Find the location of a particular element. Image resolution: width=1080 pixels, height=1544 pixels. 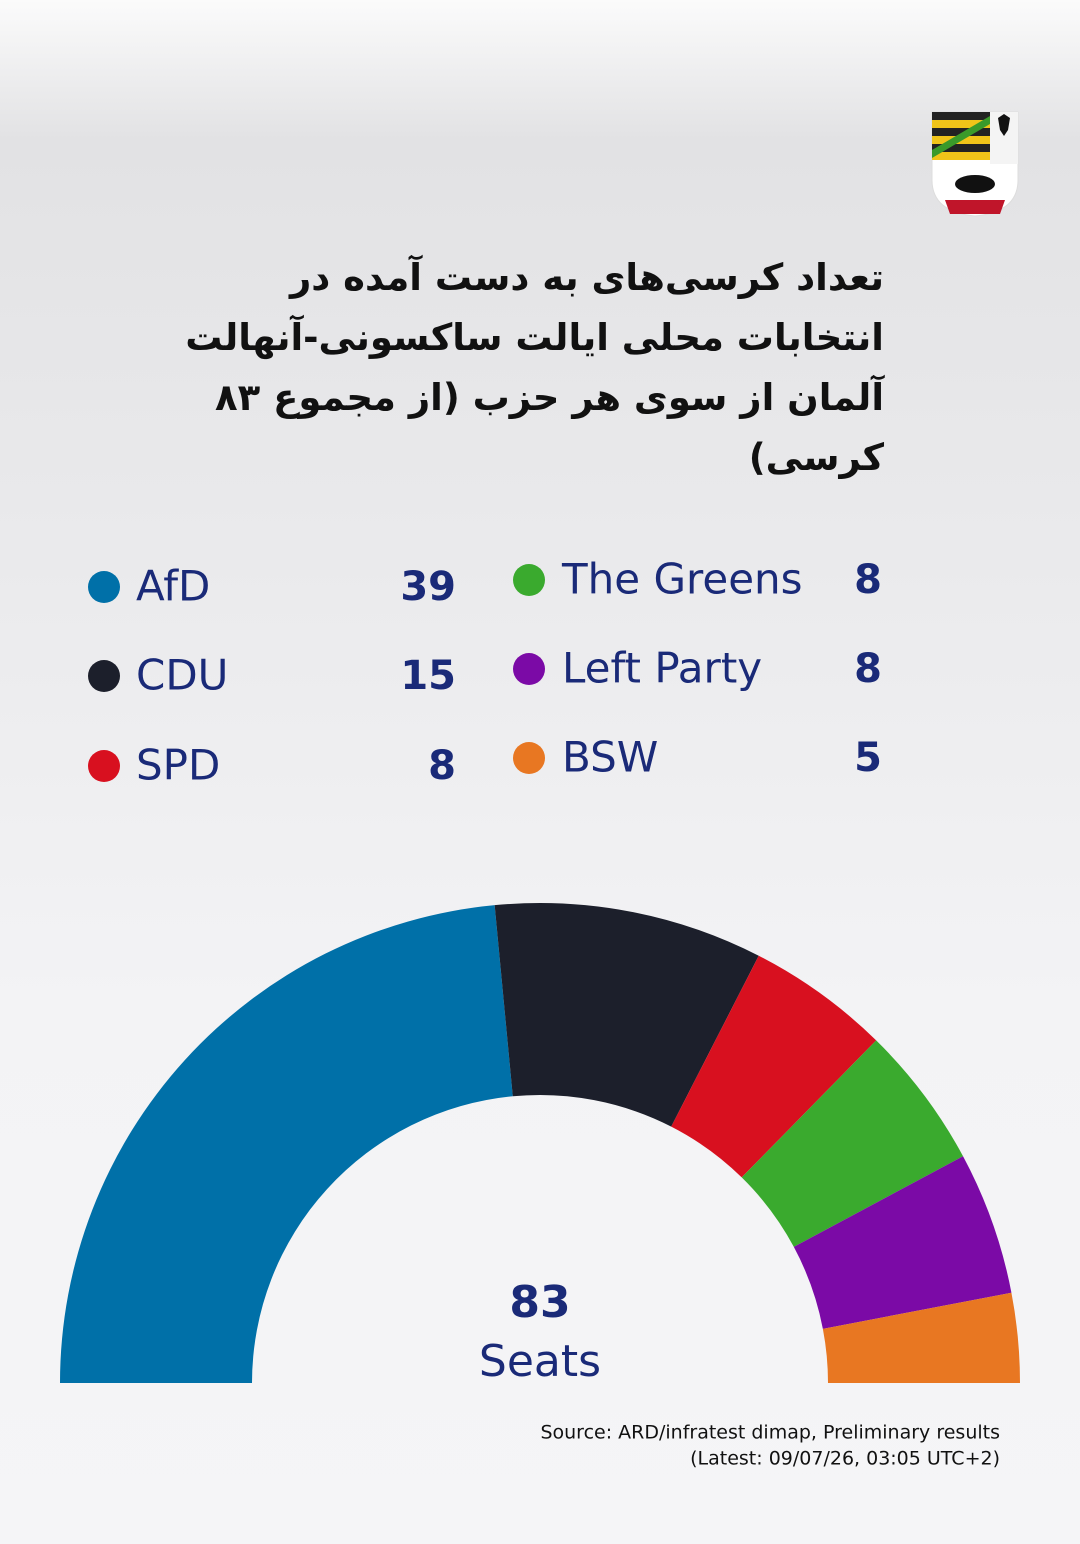

legend-value: 15 is located at coordinates (428, 676).